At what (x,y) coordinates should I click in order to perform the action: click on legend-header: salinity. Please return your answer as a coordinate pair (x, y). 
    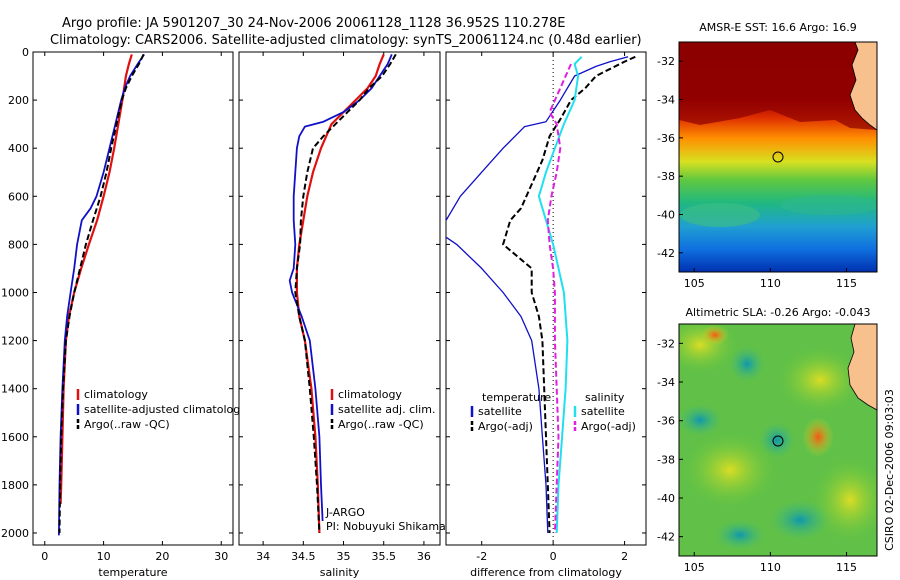
    Looking at the image, I should click on (605, 397).